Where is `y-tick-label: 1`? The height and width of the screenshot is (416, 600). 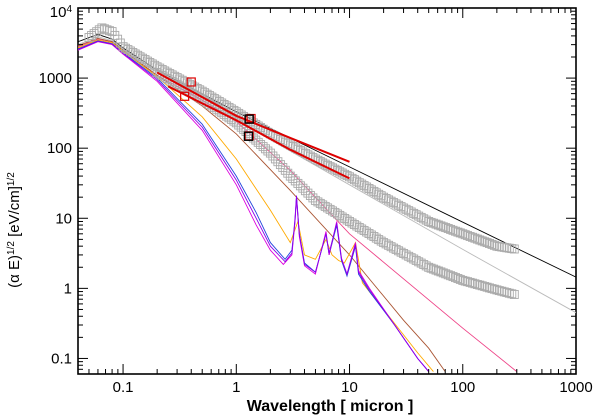 y-tick-label: 1 is located at coordinates (68, 288).